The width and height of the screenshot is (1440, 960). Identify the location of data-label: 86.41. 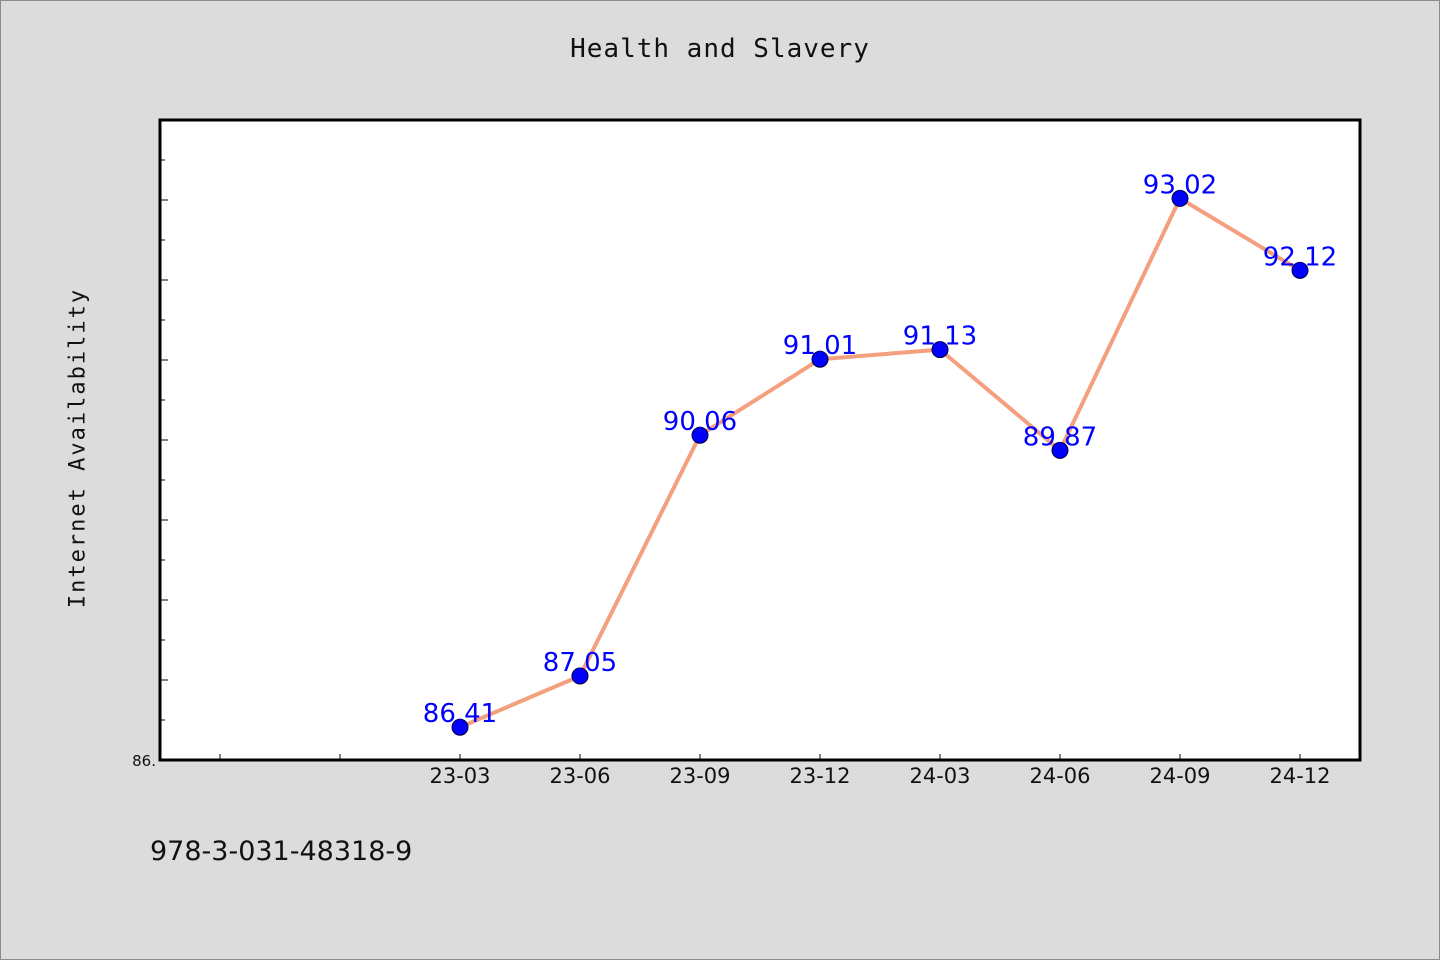
(460, 714).